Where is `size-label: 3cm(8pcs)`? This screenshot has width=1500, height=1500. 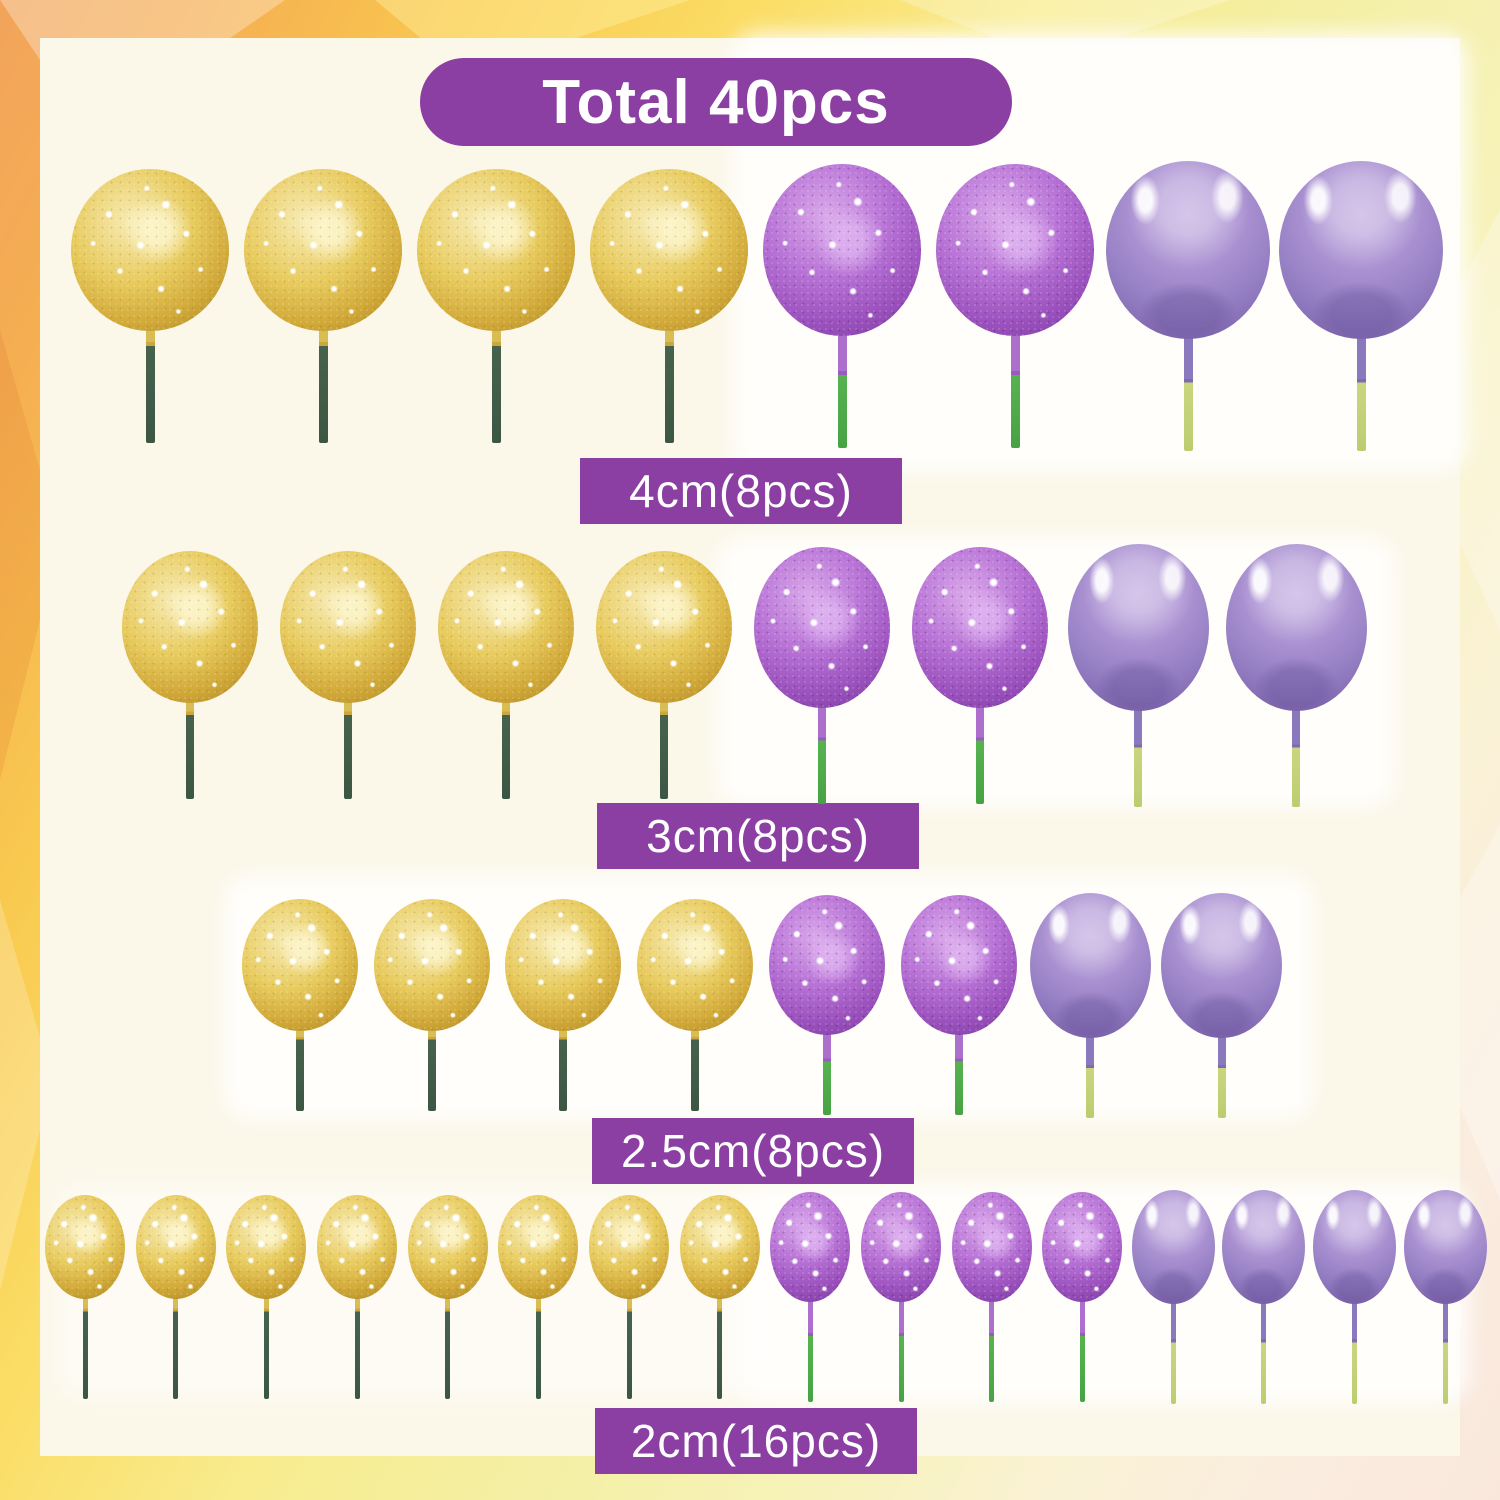
size-label: 3cm(8pcs) is located at coordinates (758, 836).